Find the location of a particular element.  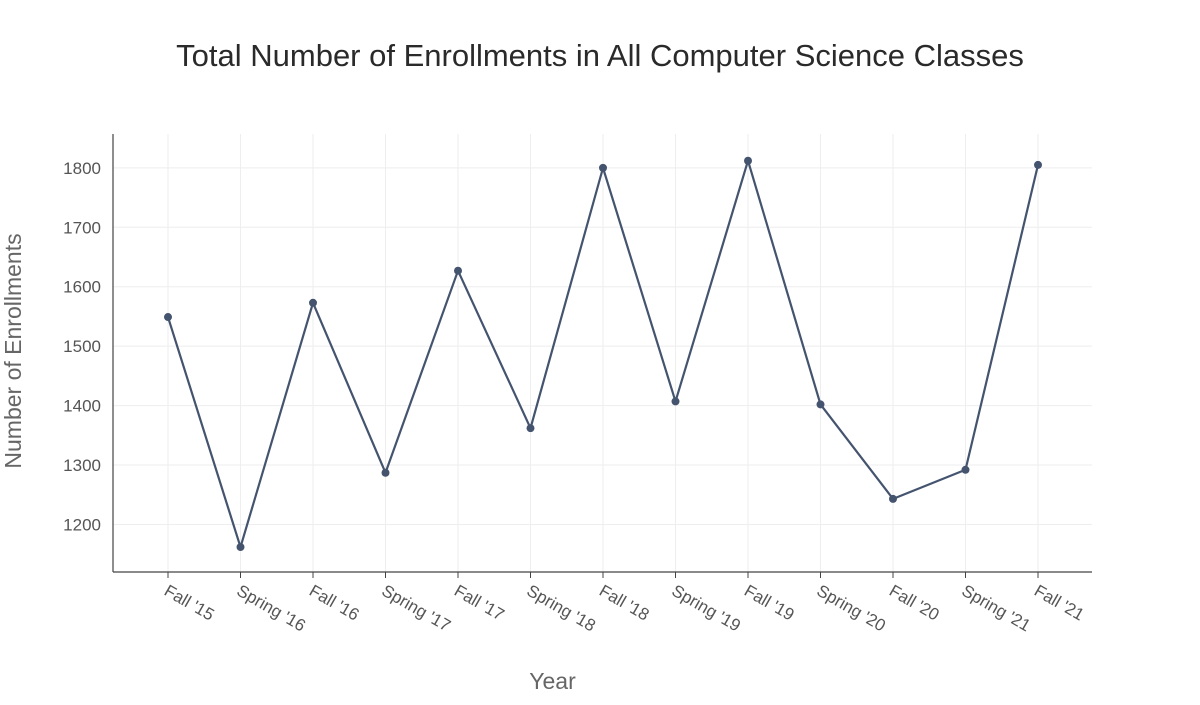

y-tick-label: 1700 is located at coordinates (82, 227).